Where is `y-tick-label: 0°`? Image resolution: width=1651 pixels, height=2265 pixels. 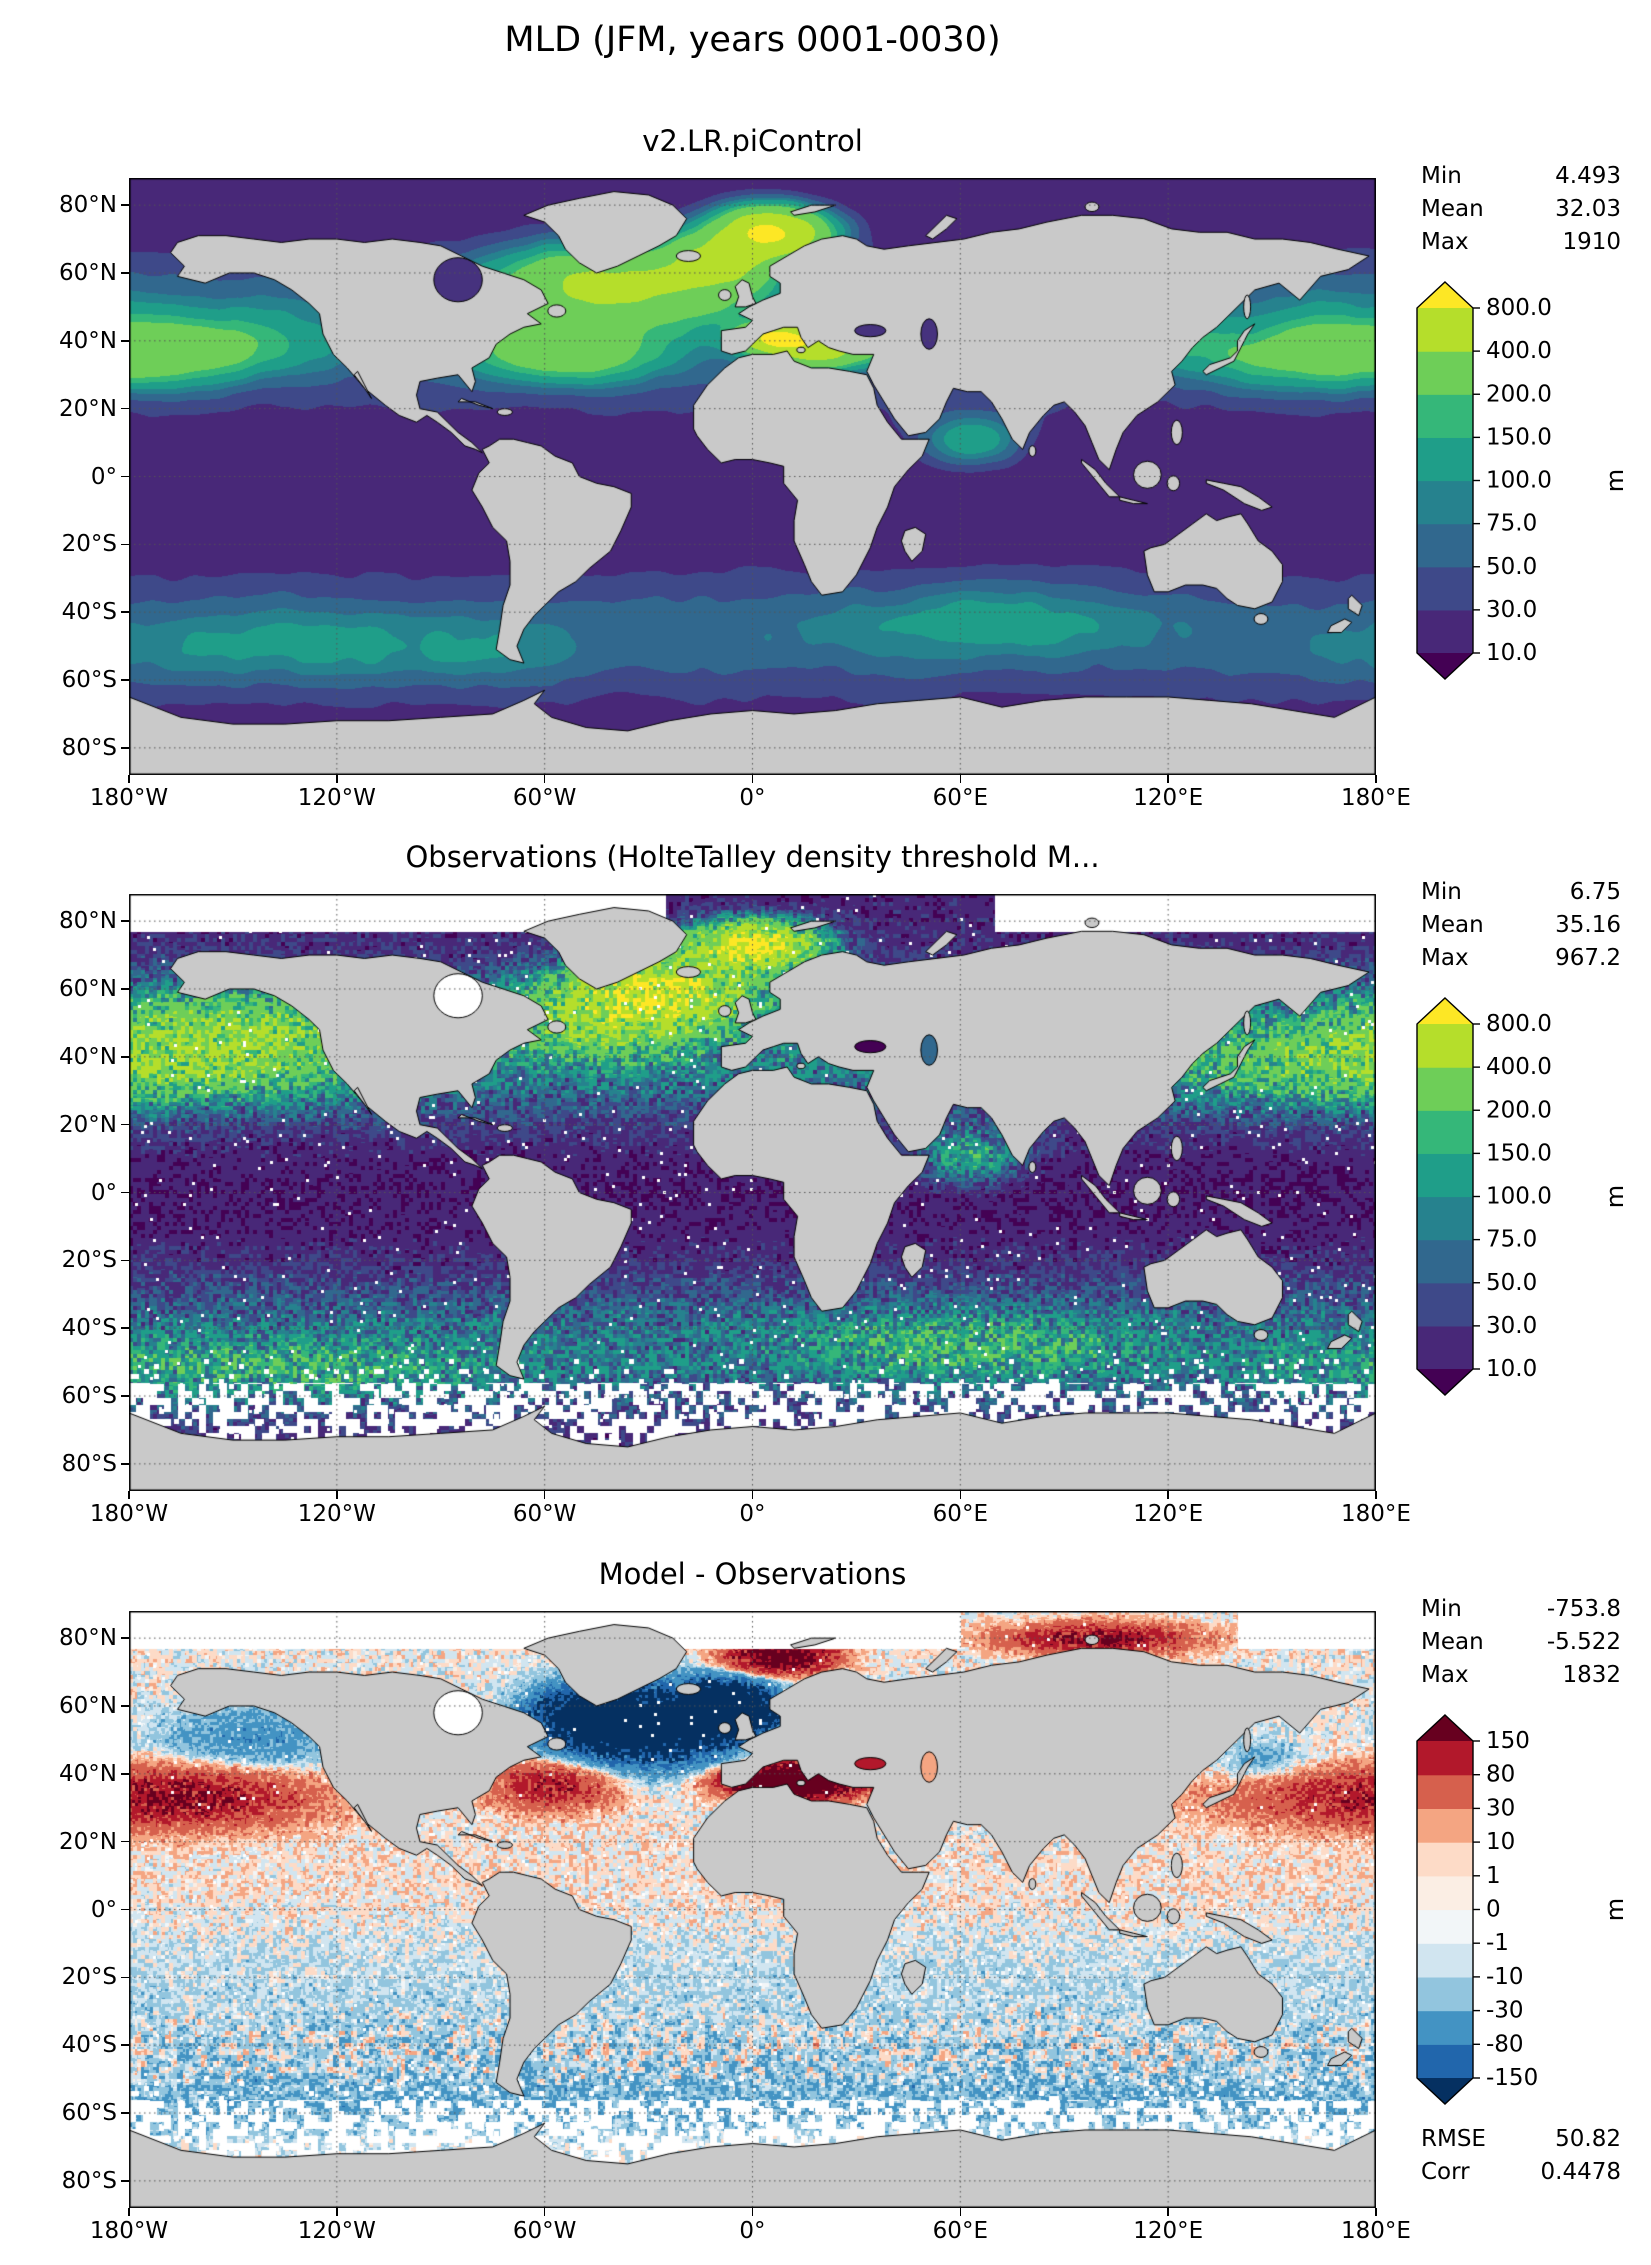 y-tick-label: 0° is located at coordinates (103, 1909).